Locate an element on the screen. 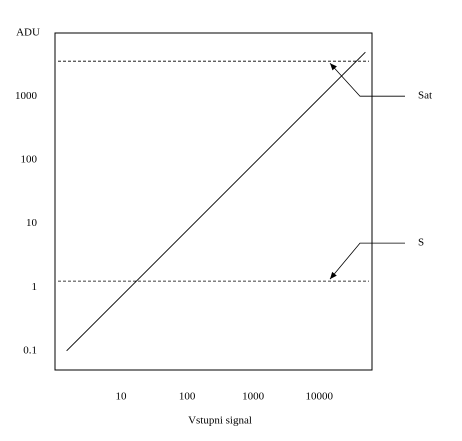 The width and height of the screenshot is (462, 441). annotation-label: Sat is located at coordinates (425, 96).